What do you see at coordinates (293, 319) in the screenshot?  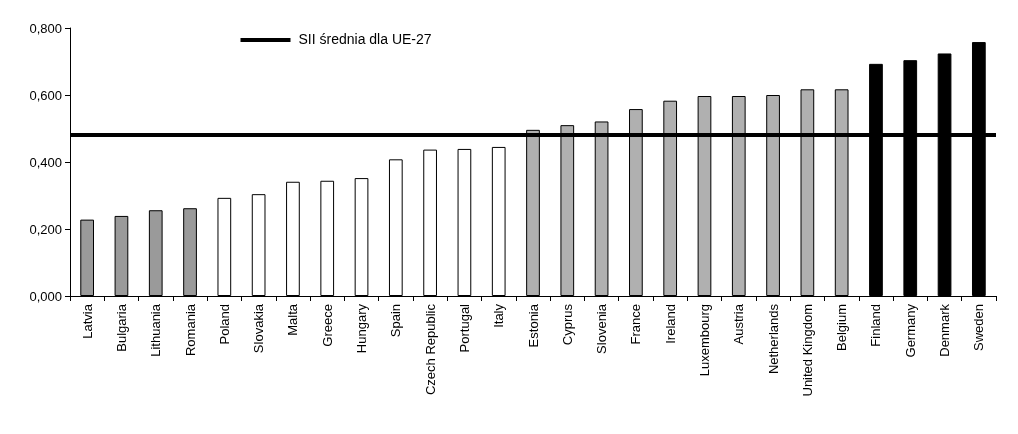 I see `x-tick-label: Malta` at bounding box center [293, 319].